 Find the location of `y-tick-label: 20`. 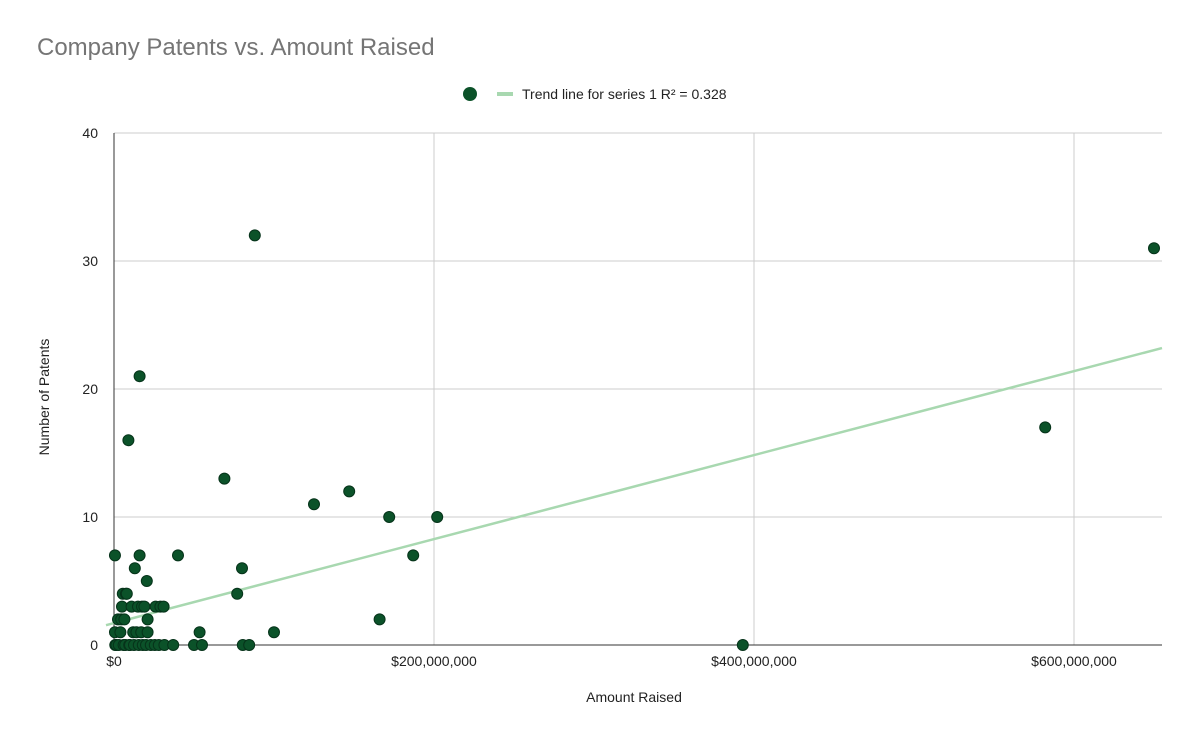

y-tick-label: 20 is located at coordinates (90, 389).